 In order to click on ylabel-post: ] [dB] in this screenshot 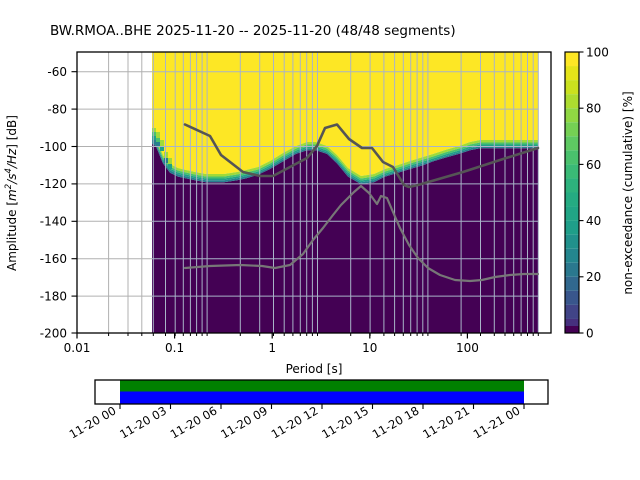, I will do `click(12, 132)`.